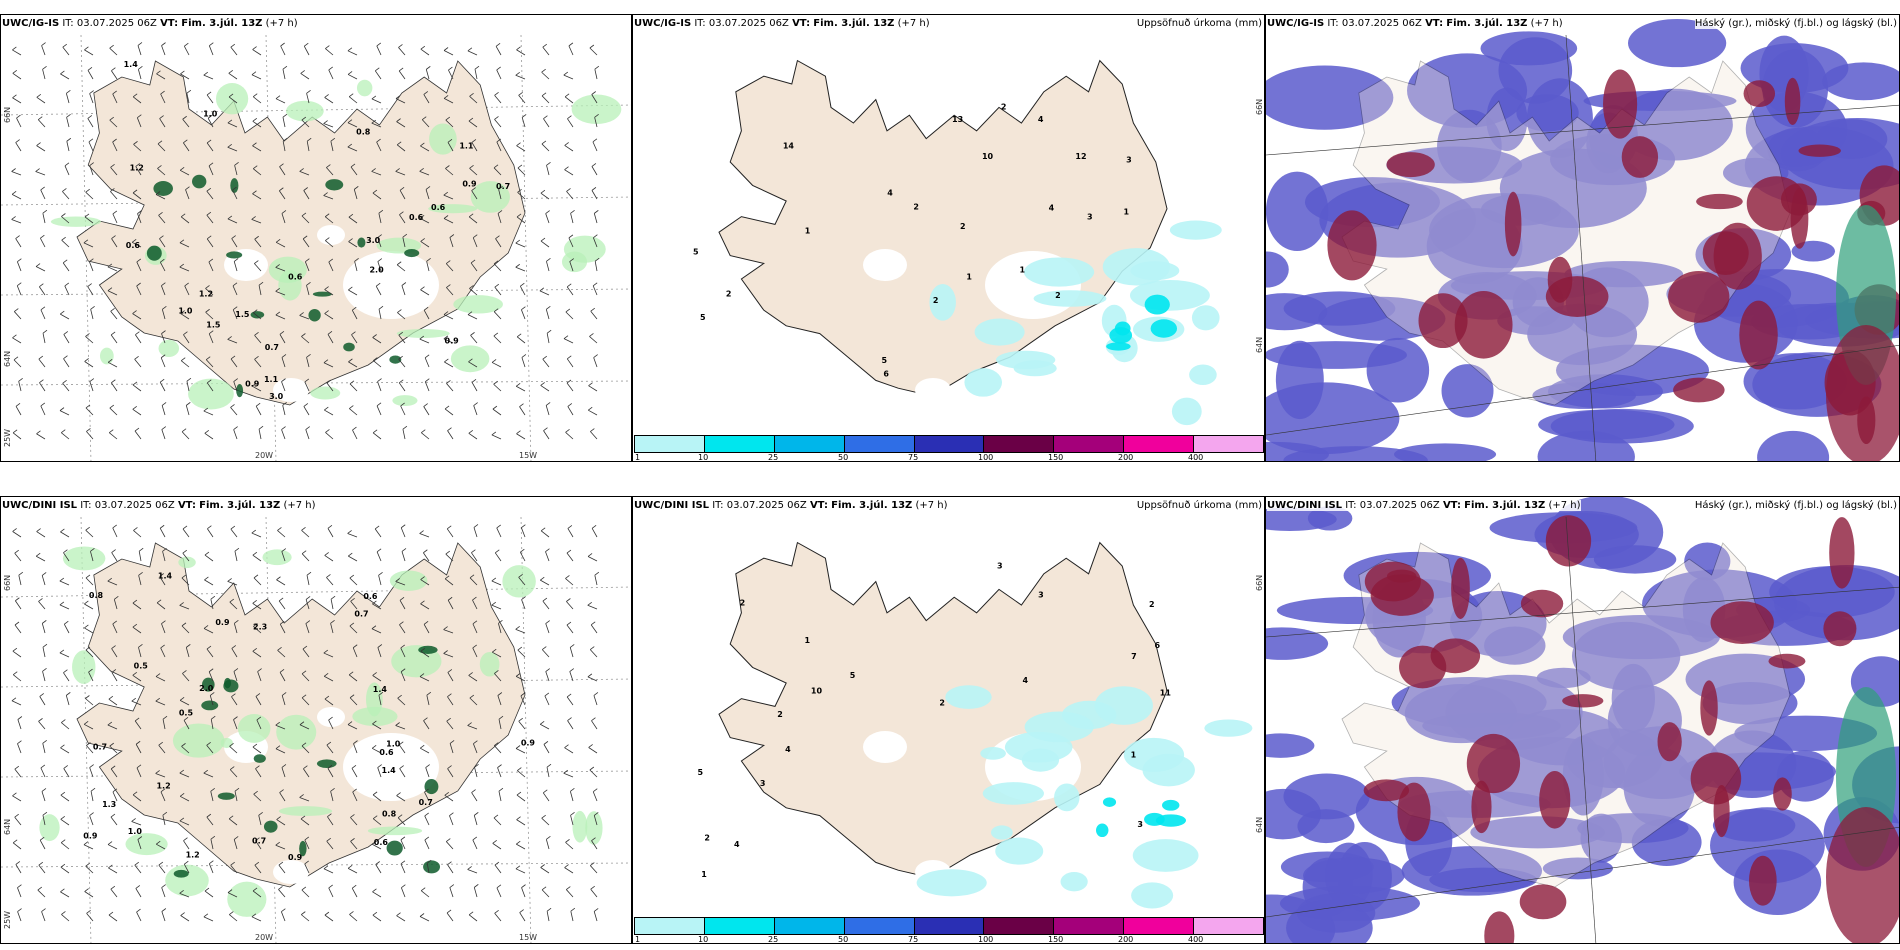 The width and height of the screenshot is (1900, 950). Describe the element at coordinates (131, 64) in the screenshot. I see `precip-value-label: 1.4` at that location.